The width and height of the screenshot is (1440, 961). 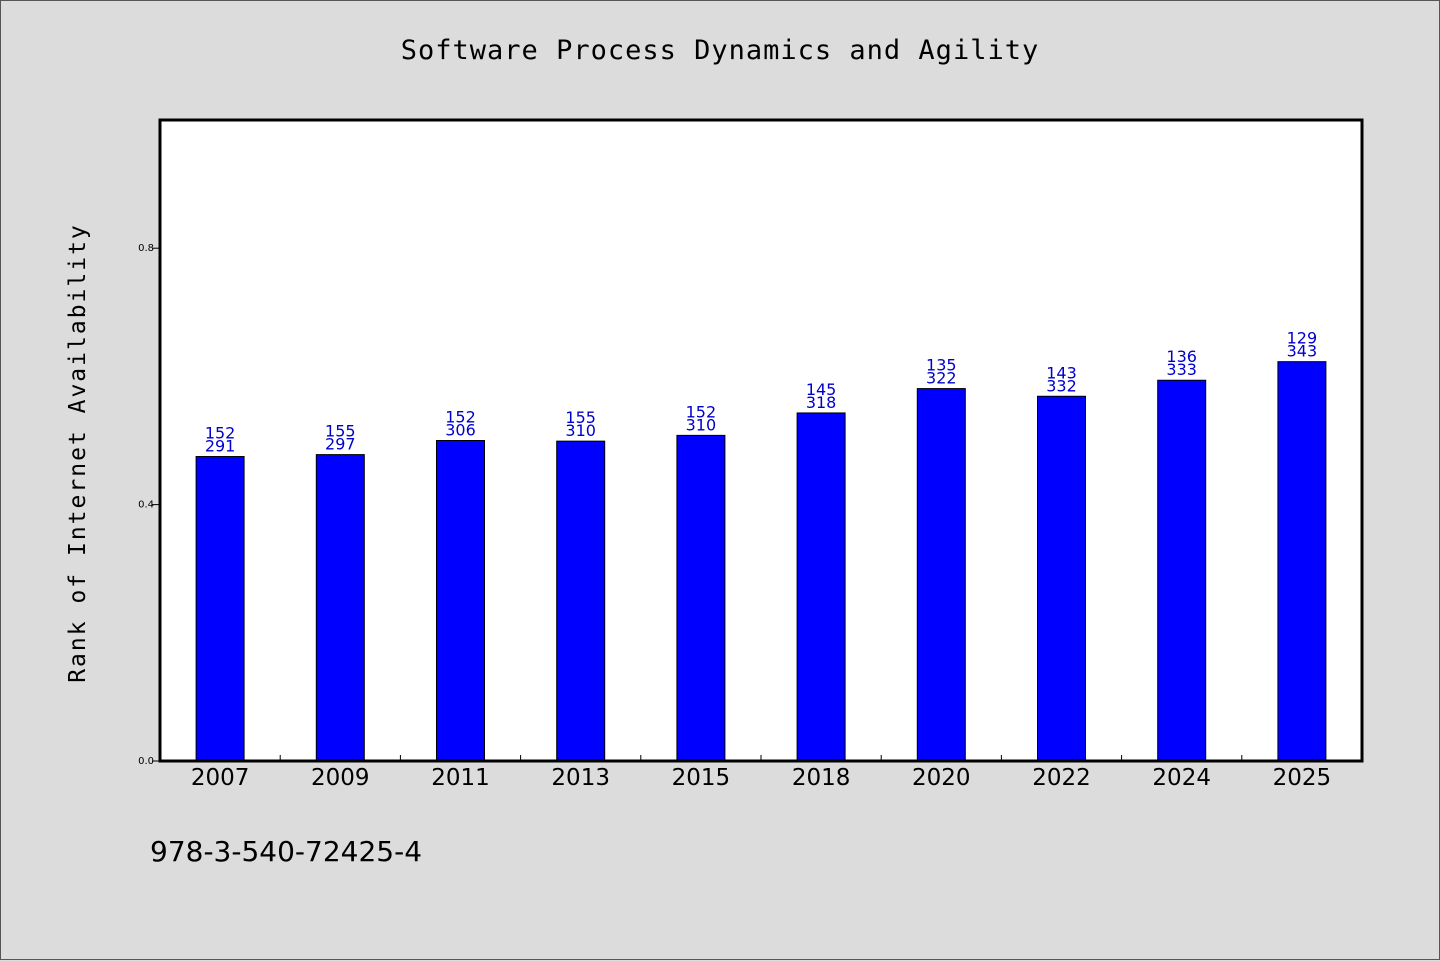 I want to click on x-tick-label: 2020, so click(x=941, y=778).